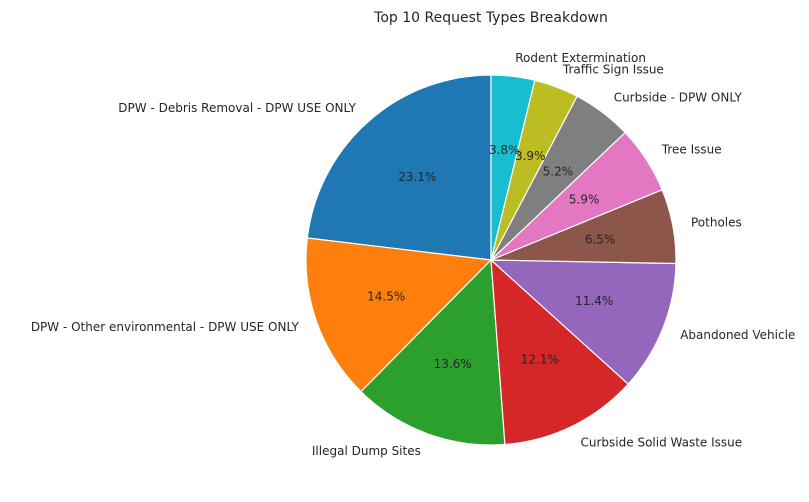  Describe the element at coordinates (237, 108) in the screenshot. I see `category-label-dpw-debris-removal-dpw-use-only: DPW - Debris Removal - DPW USE ONLY` at that location.